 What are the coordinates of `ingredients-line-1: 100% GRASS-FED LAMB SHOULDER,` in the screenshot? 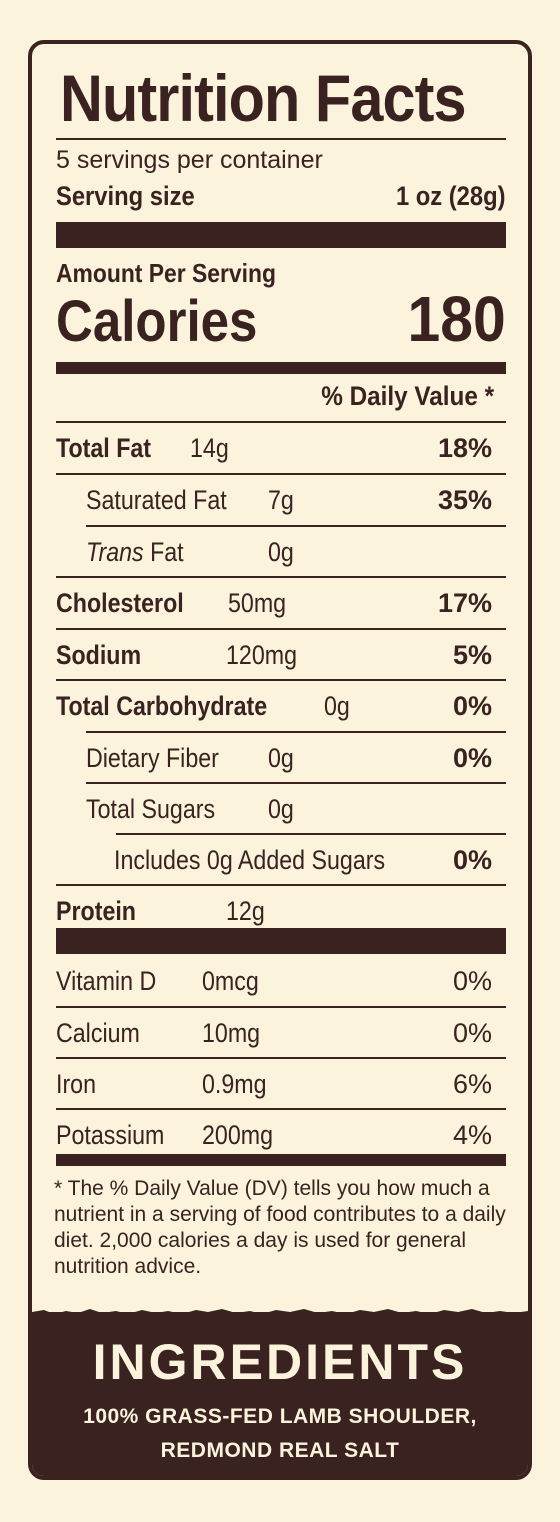 It's located at (280, 1416).